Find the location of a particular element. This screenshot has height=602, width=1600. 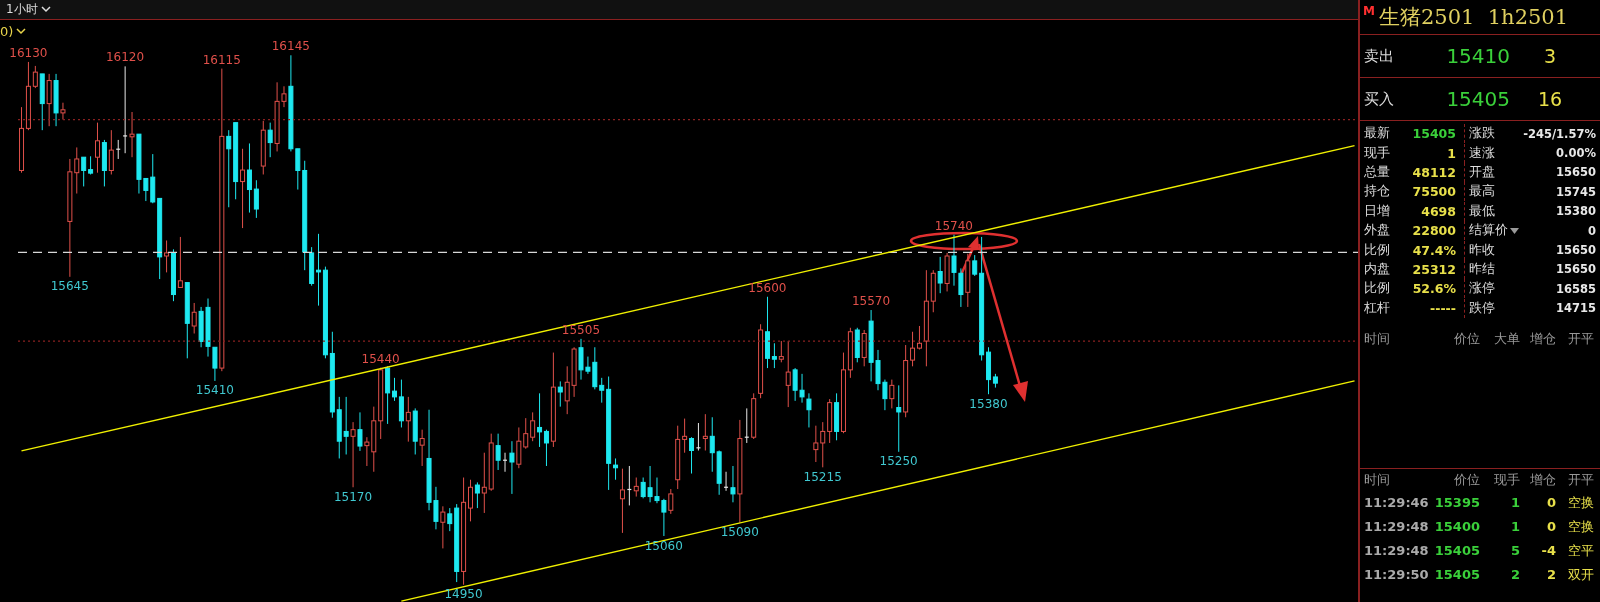

text: 外盘 22800 结算价 0 is located at coordinates (1480, 230).